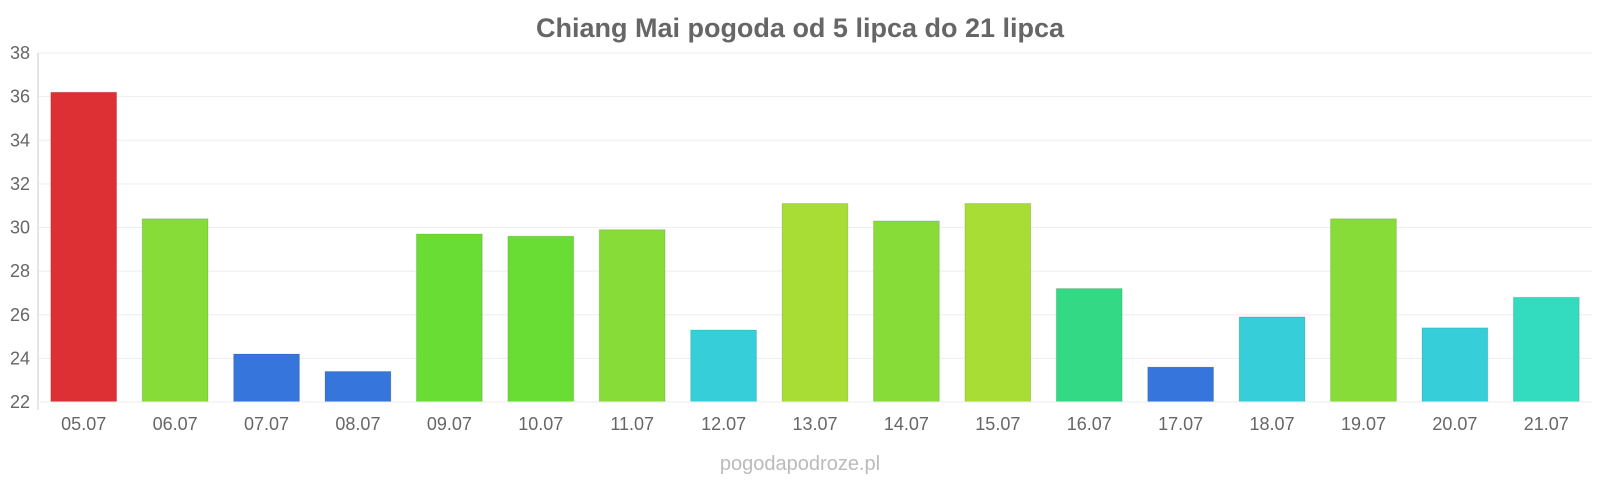 The image size is (1600, 480). What do you see at coordinates (1272, 424) in the screenshot?
I see `x-tick-label: 18.07` at bounding box center [1272, 424].